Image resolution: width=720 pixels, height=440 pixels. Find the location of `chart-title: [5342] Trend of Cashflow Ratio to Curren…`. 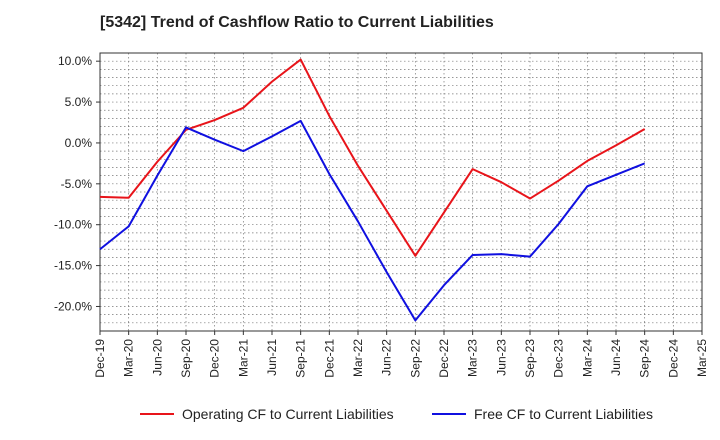

chart-title: [5342] Trend of Cashflow Ratio to Curren… is located at coordinates (297, 22).